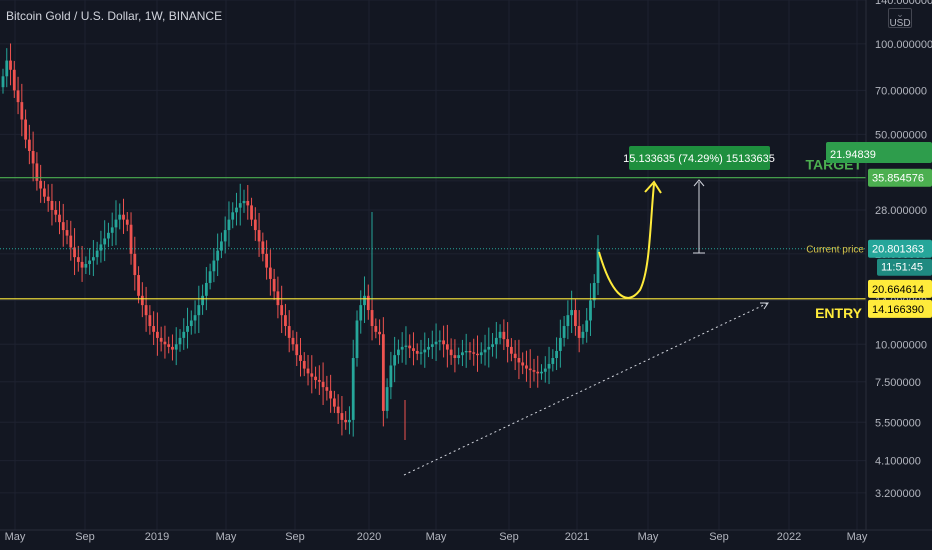  I want to click on top-price-badge-text: 21.94839, so click(853, 155).